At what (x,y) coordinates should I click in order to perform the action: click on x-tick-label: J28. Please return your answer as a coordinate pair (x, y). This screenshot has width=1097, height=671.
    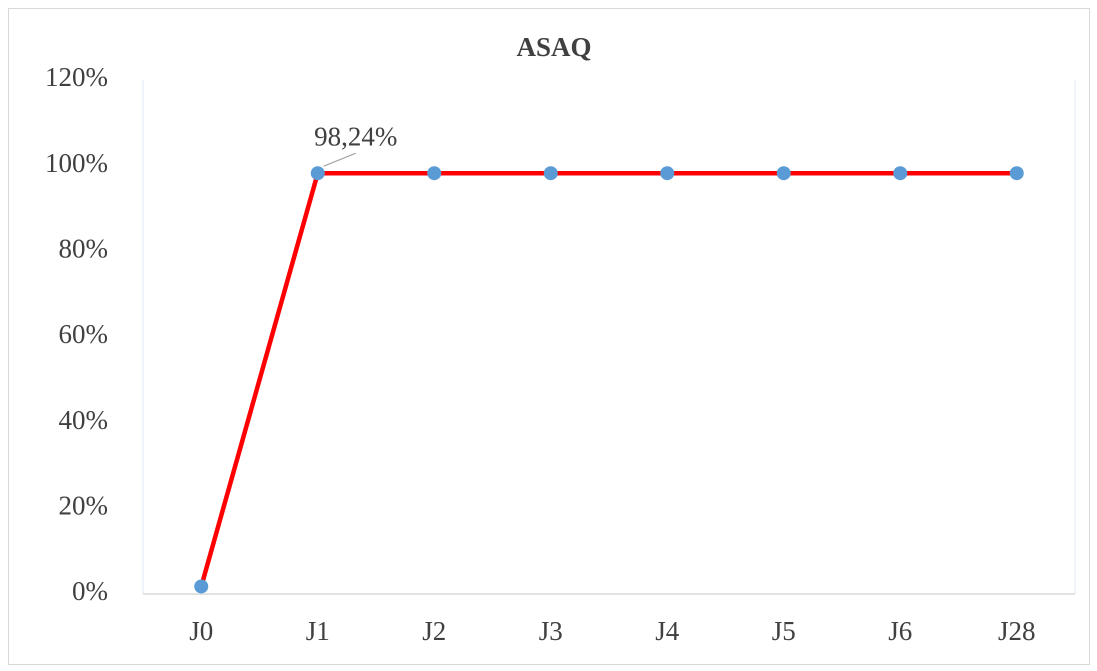
    Looking at the image, I should click on (1017, 631).